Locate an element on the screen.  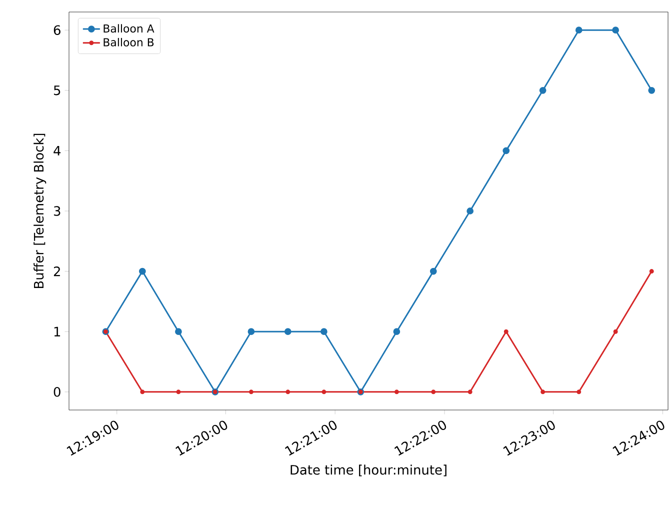
x-axis-title: Date time [hour:minute] is located at coordinates (368, 470).